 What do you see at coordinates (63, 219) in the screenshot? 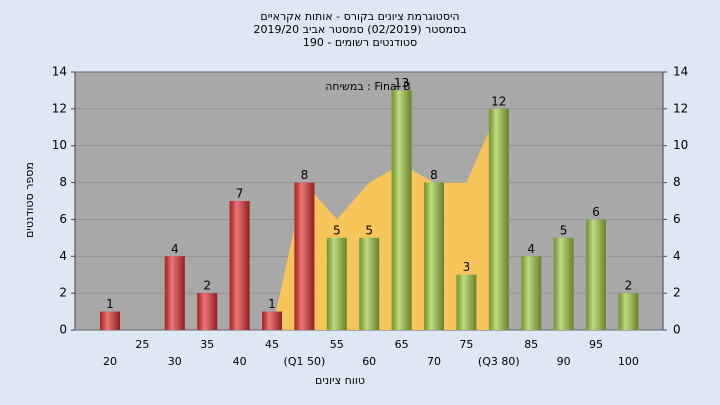
I see `y-tick-label: 6` at bounding box center [63, 219].